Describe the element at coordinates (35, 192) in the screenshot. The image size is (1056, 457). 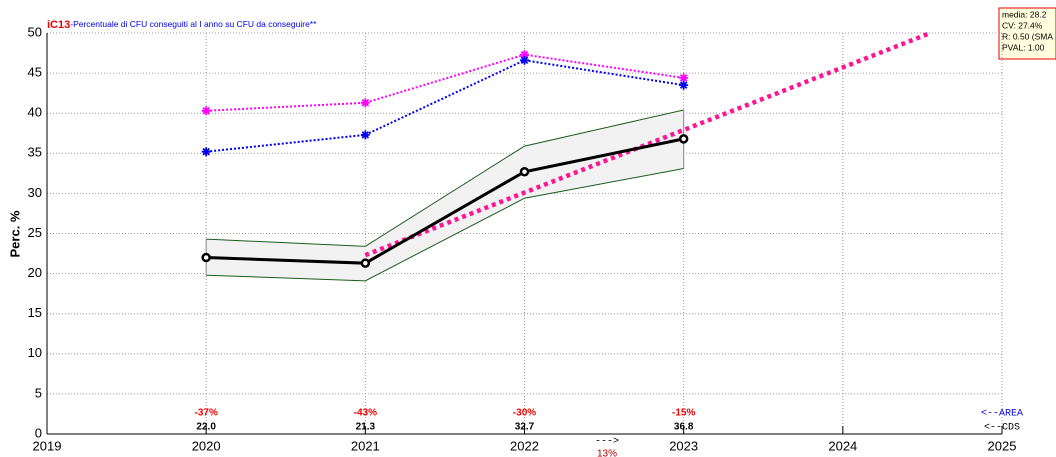
I see `y-tick-label: 30` at that location.